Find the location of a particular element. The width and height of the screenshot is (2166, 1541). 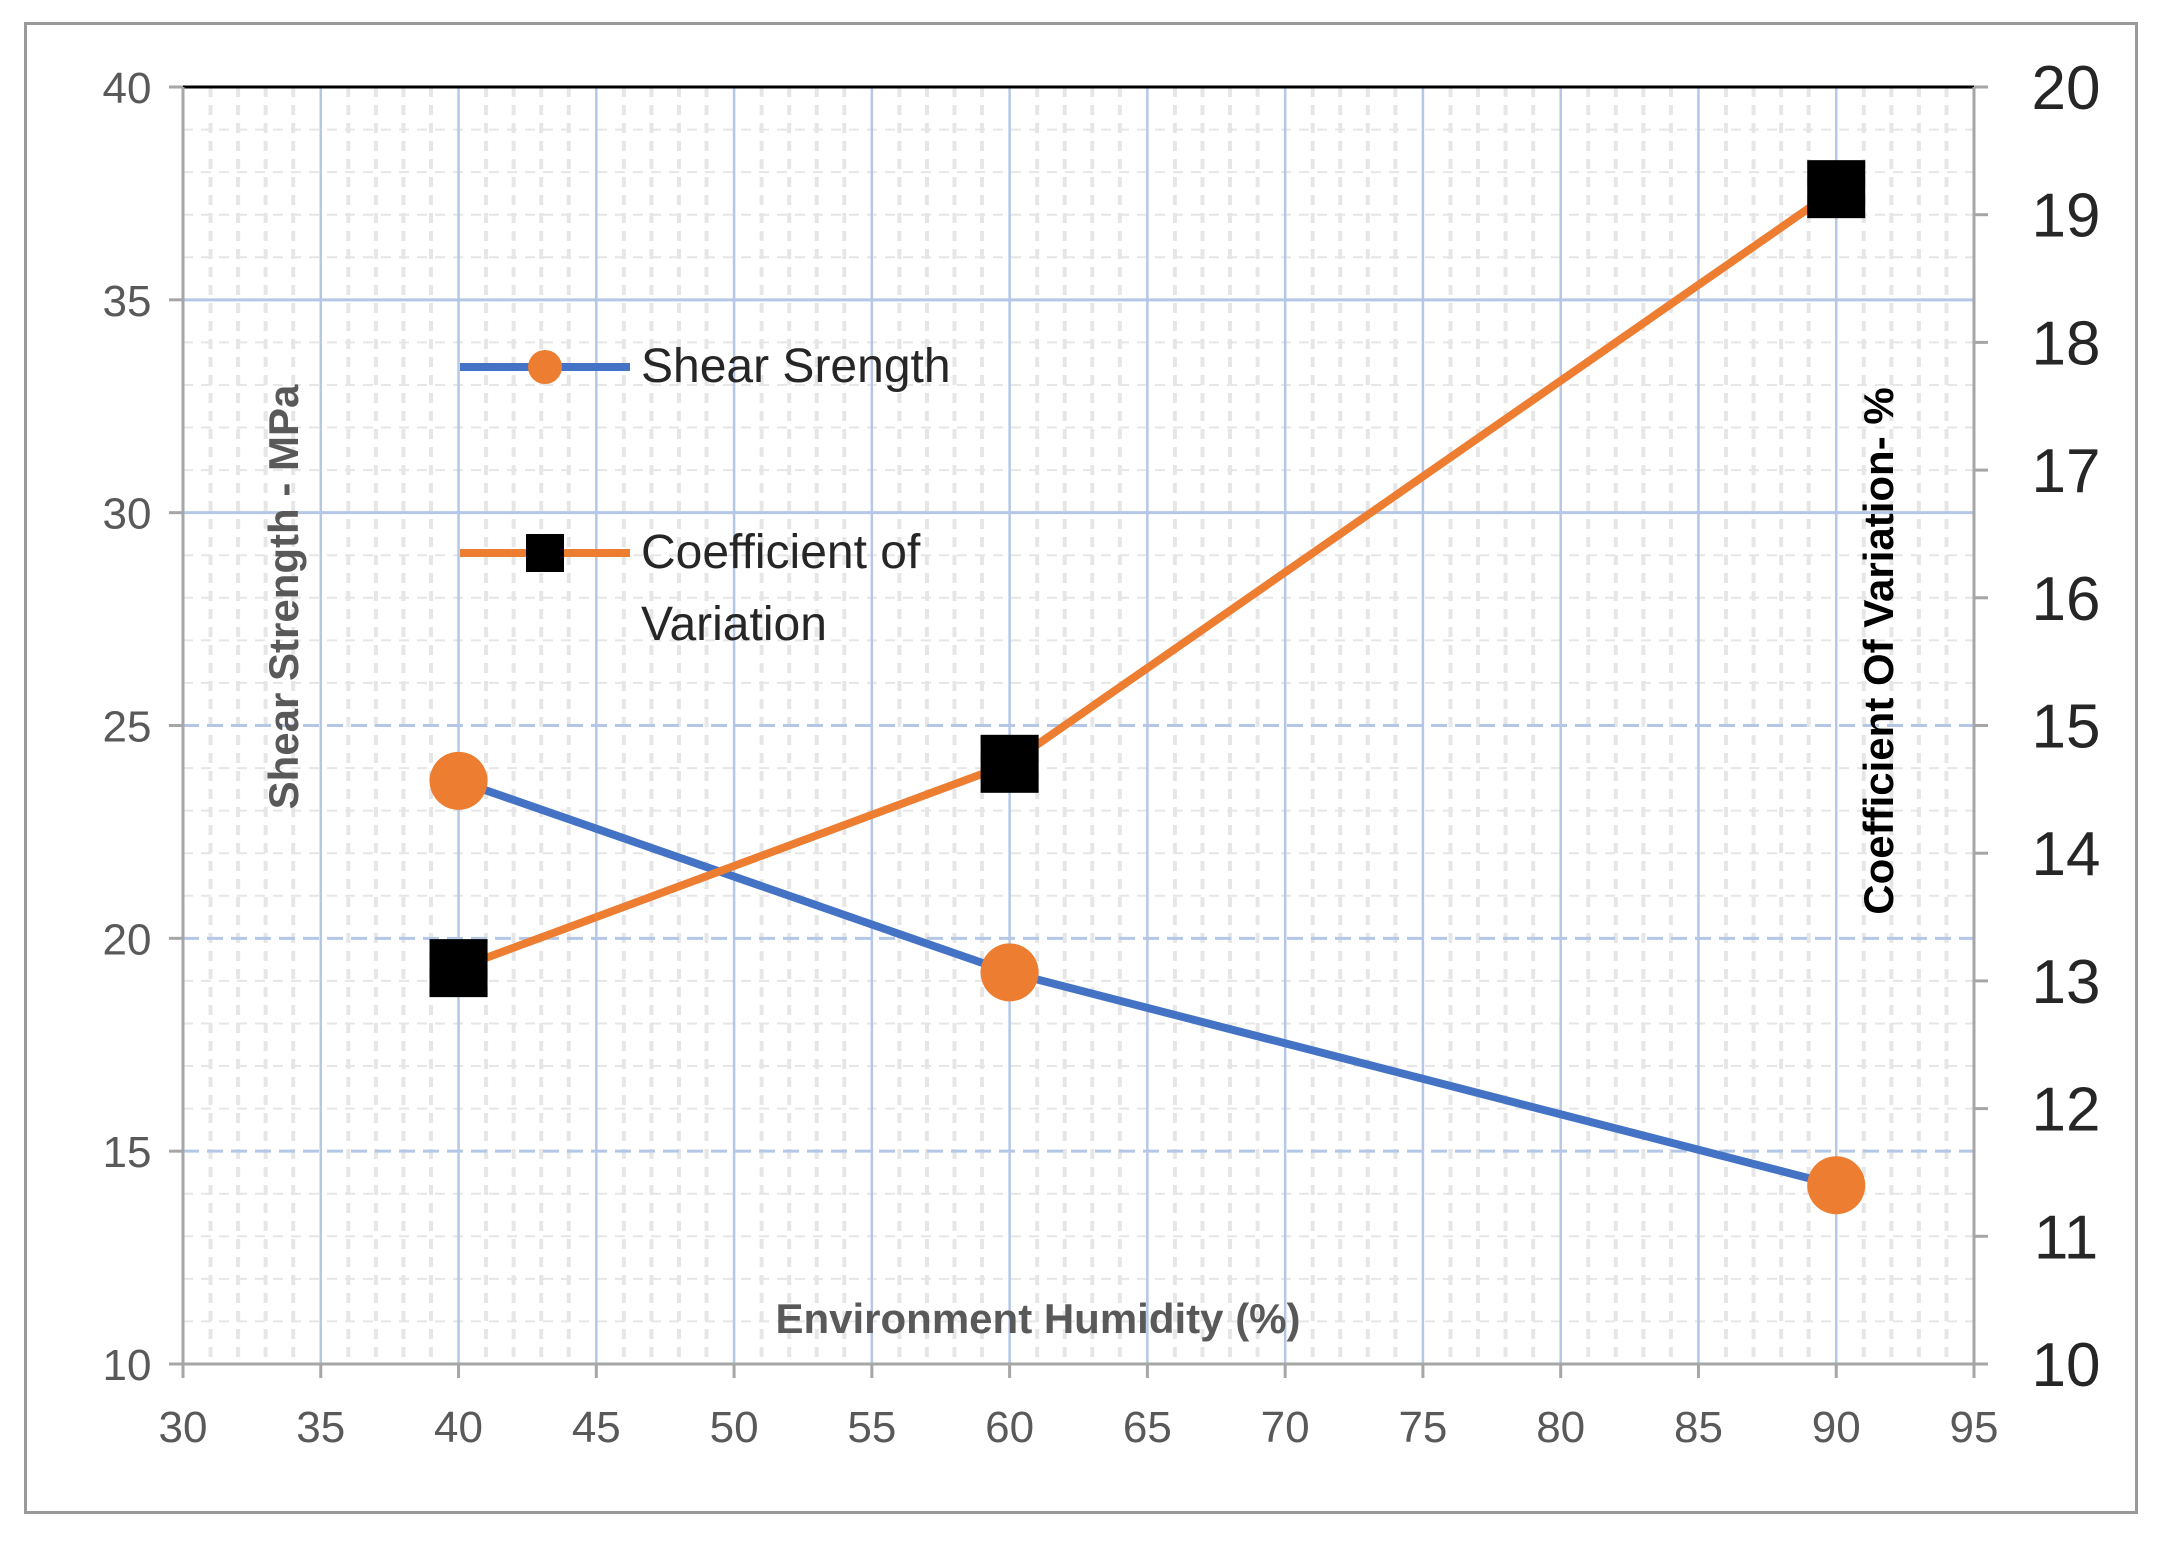

x-tick-label: 65 is located at coordinates (1147, 1427).